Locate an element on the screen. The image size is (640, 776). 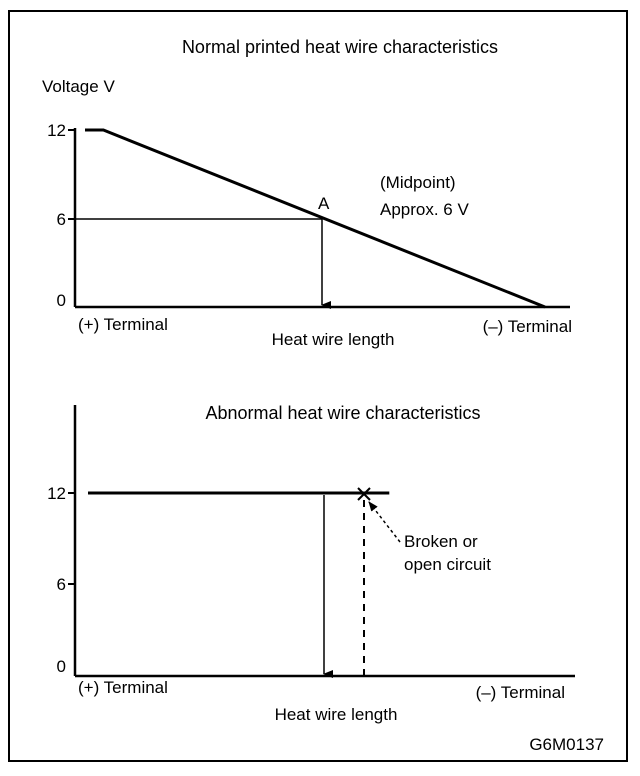
point-label-a: A is located at coordinates (324, 203).